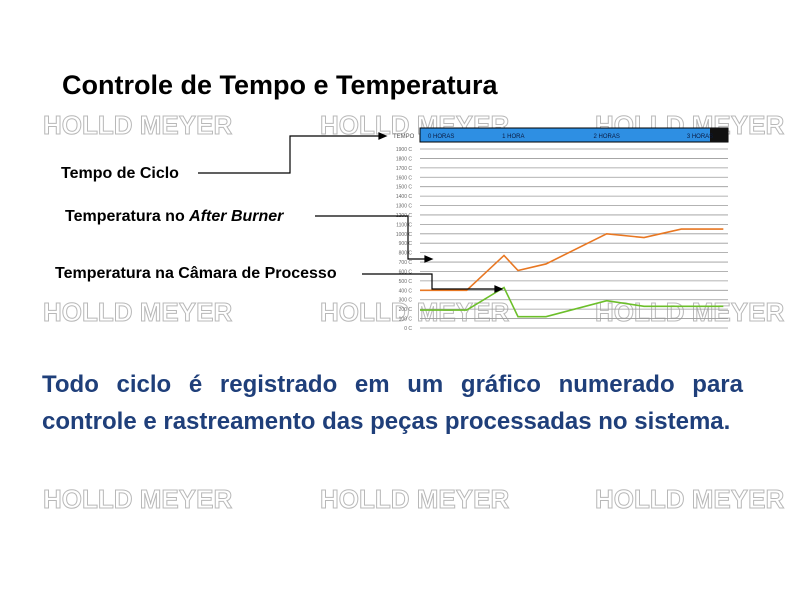  Describe the element at coordinates (408, 329) in the screenshot. I see `y-tick-label: 0 C` at that location.